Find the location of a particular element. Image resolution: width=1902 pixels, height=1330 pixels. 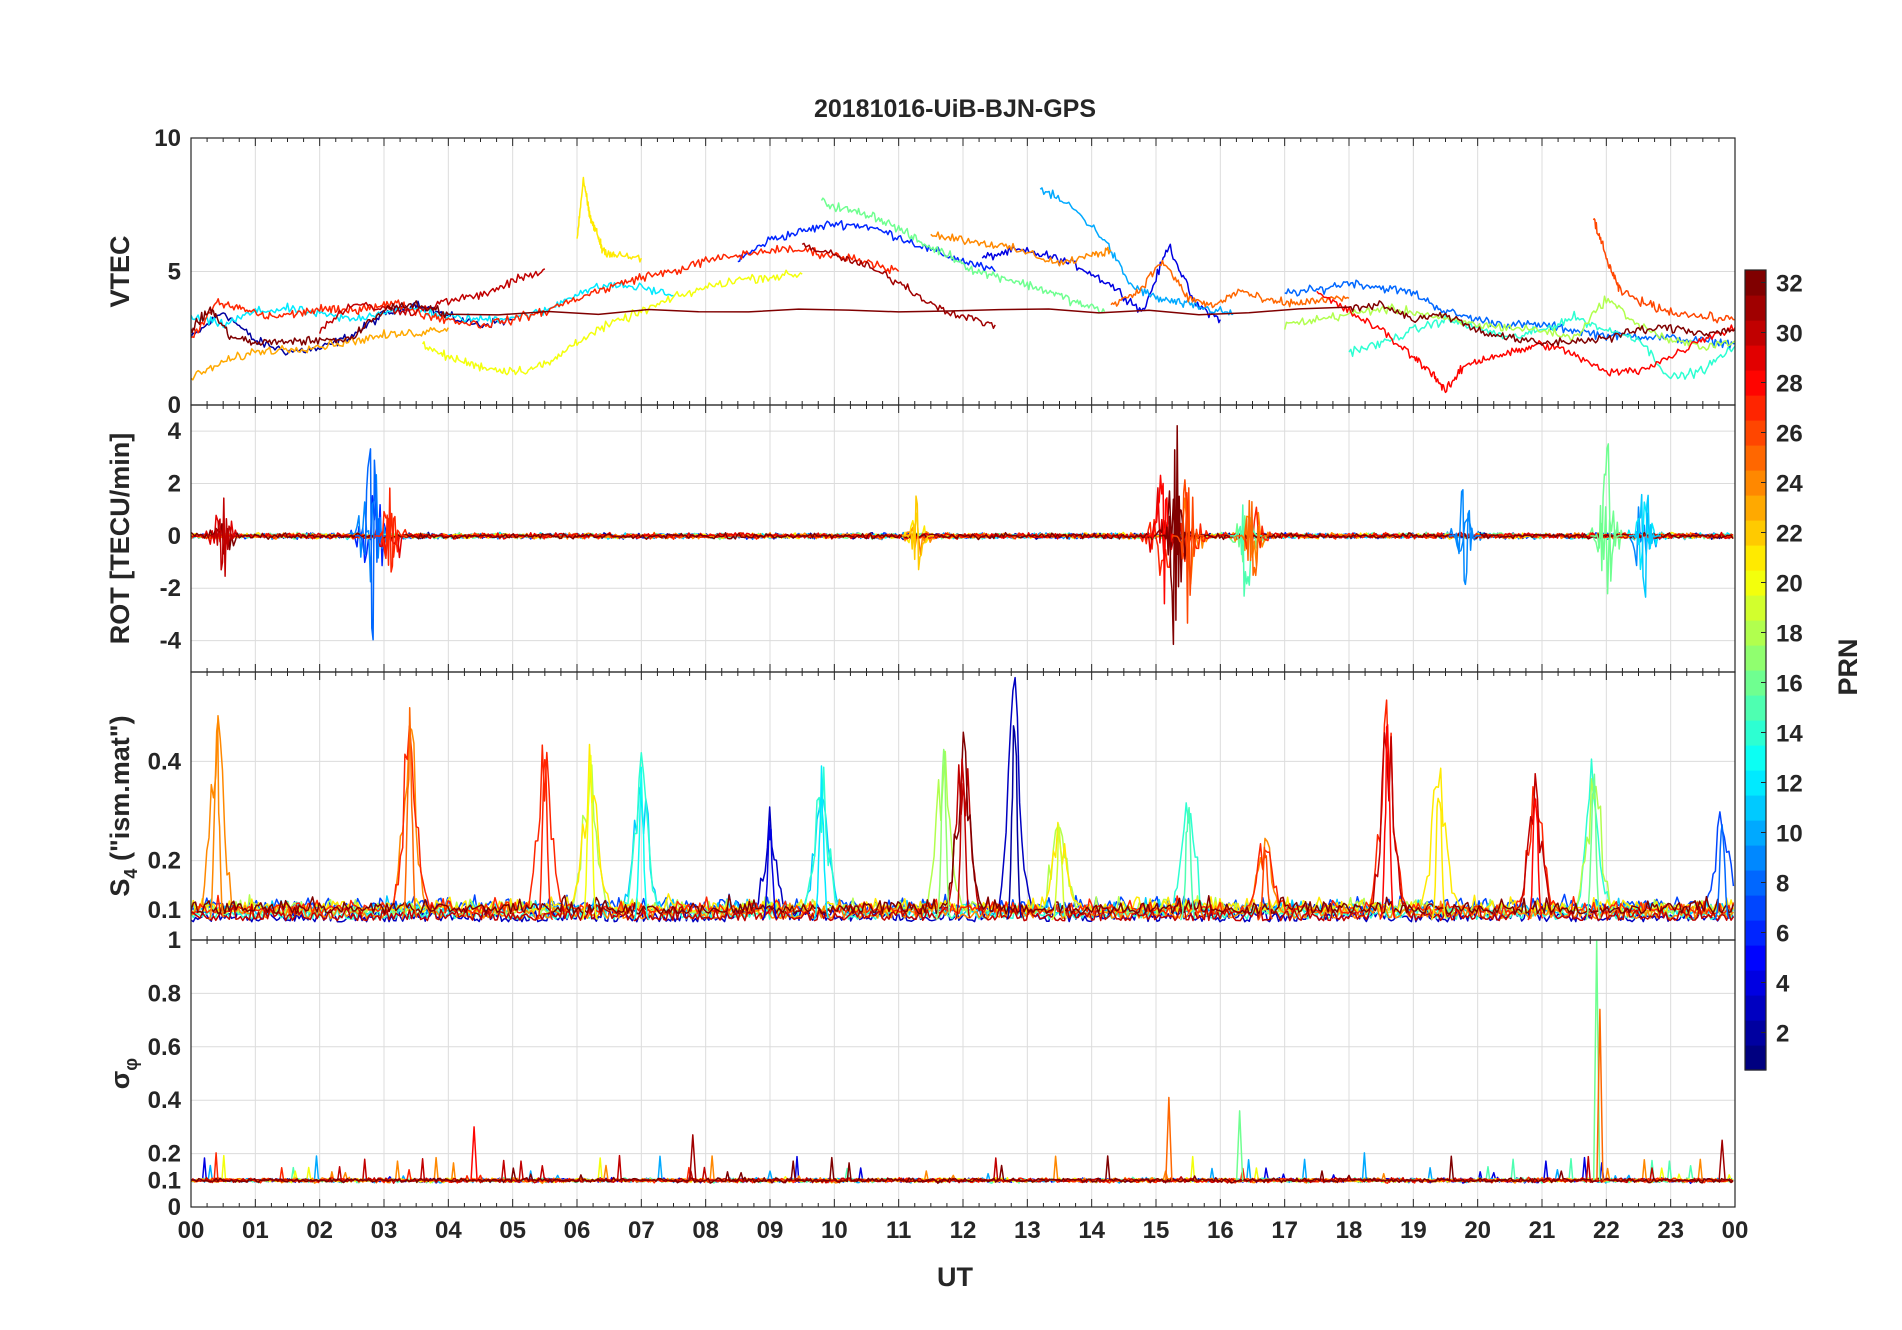

series-group-rot is located at coordinates (962, 535).